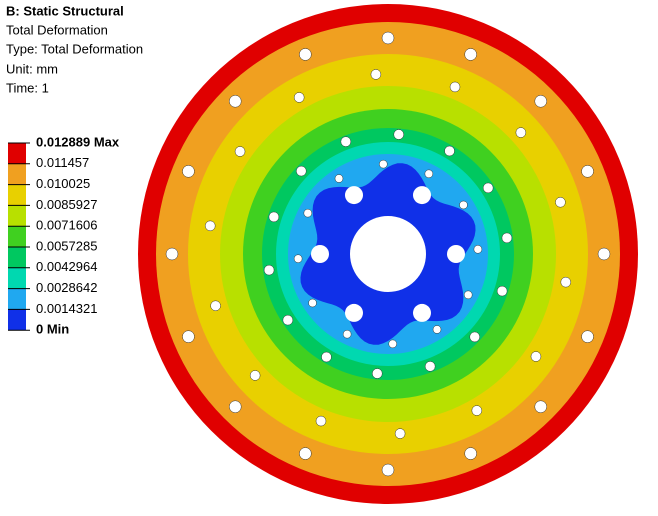 This screenshot has height=516, width=658. I want to click on legend-label: 0.0042964, so click(66, 266).